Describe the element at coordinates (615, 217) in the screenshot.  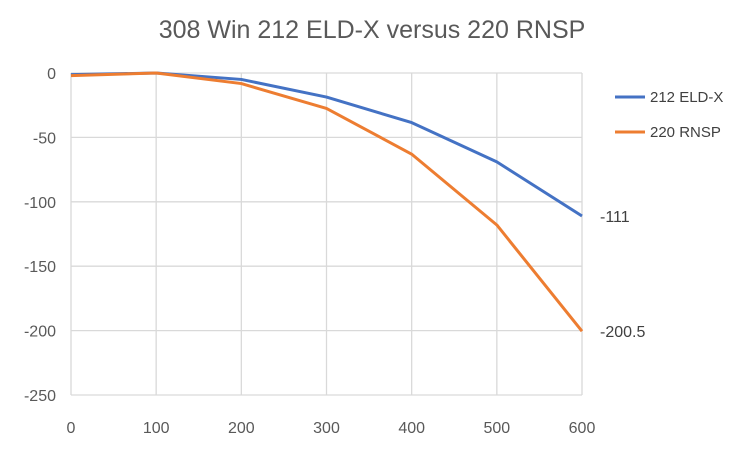
I see `end-data-label: -111` at that location.